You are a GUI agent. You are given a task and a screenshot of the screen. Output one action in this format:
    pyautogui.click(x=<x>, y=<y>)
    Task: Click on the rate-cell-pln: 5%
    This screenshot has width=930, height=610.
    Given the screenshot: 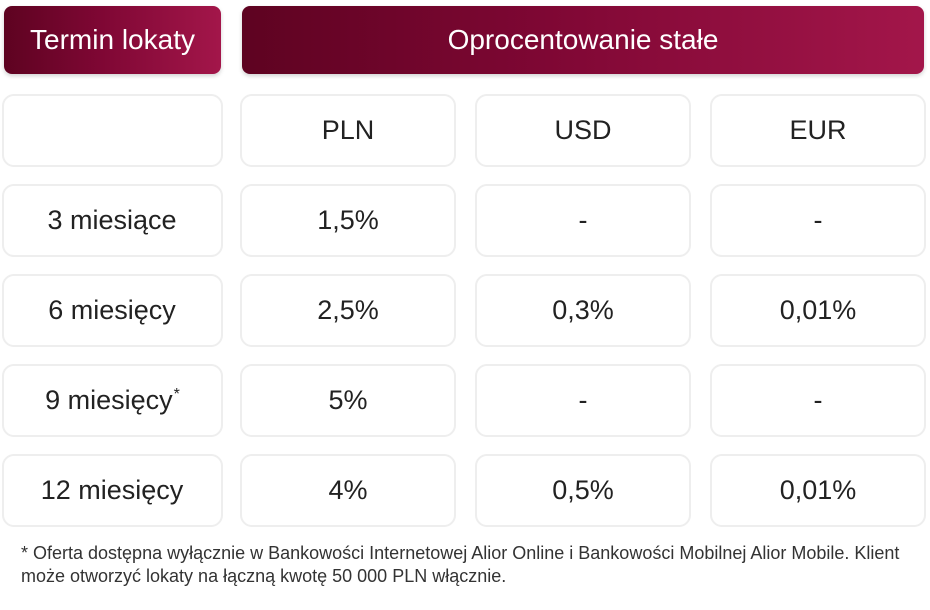 What is the action you would take?
    pyautogui.click(x=348, y=400)
    